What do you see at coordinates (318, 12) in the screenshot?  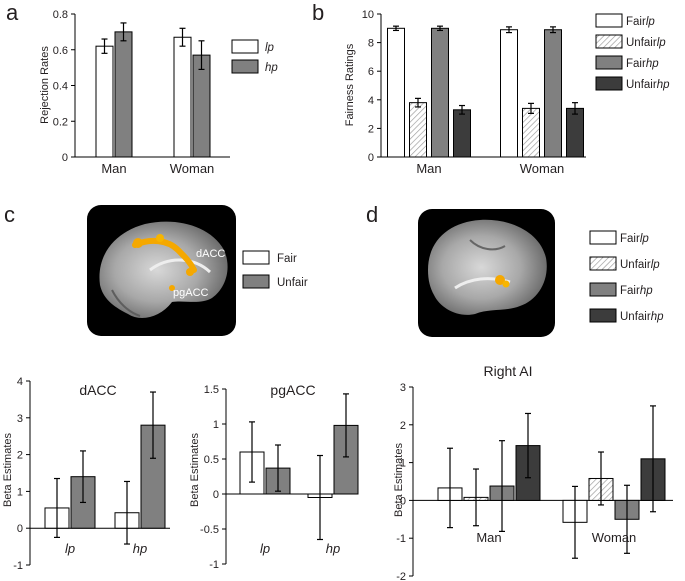 I see `panel-label-b: b` at bounding box center [318, 12].